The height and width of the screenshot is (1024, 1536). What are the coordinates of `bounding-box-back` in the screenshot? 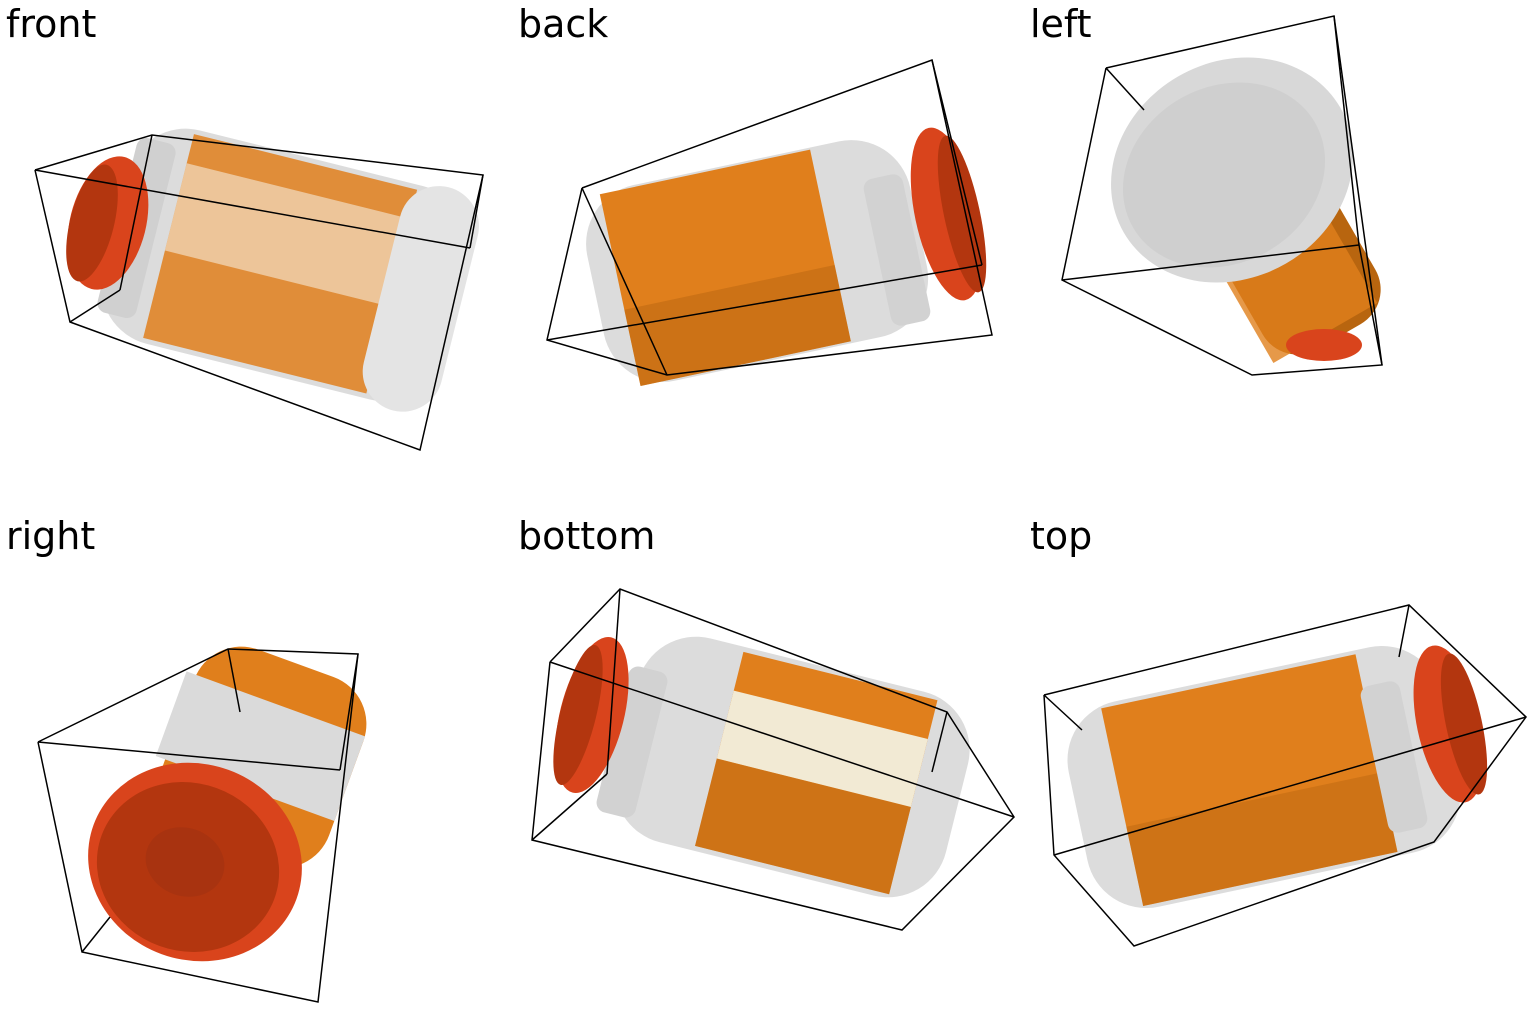 It's located at (769, 217).